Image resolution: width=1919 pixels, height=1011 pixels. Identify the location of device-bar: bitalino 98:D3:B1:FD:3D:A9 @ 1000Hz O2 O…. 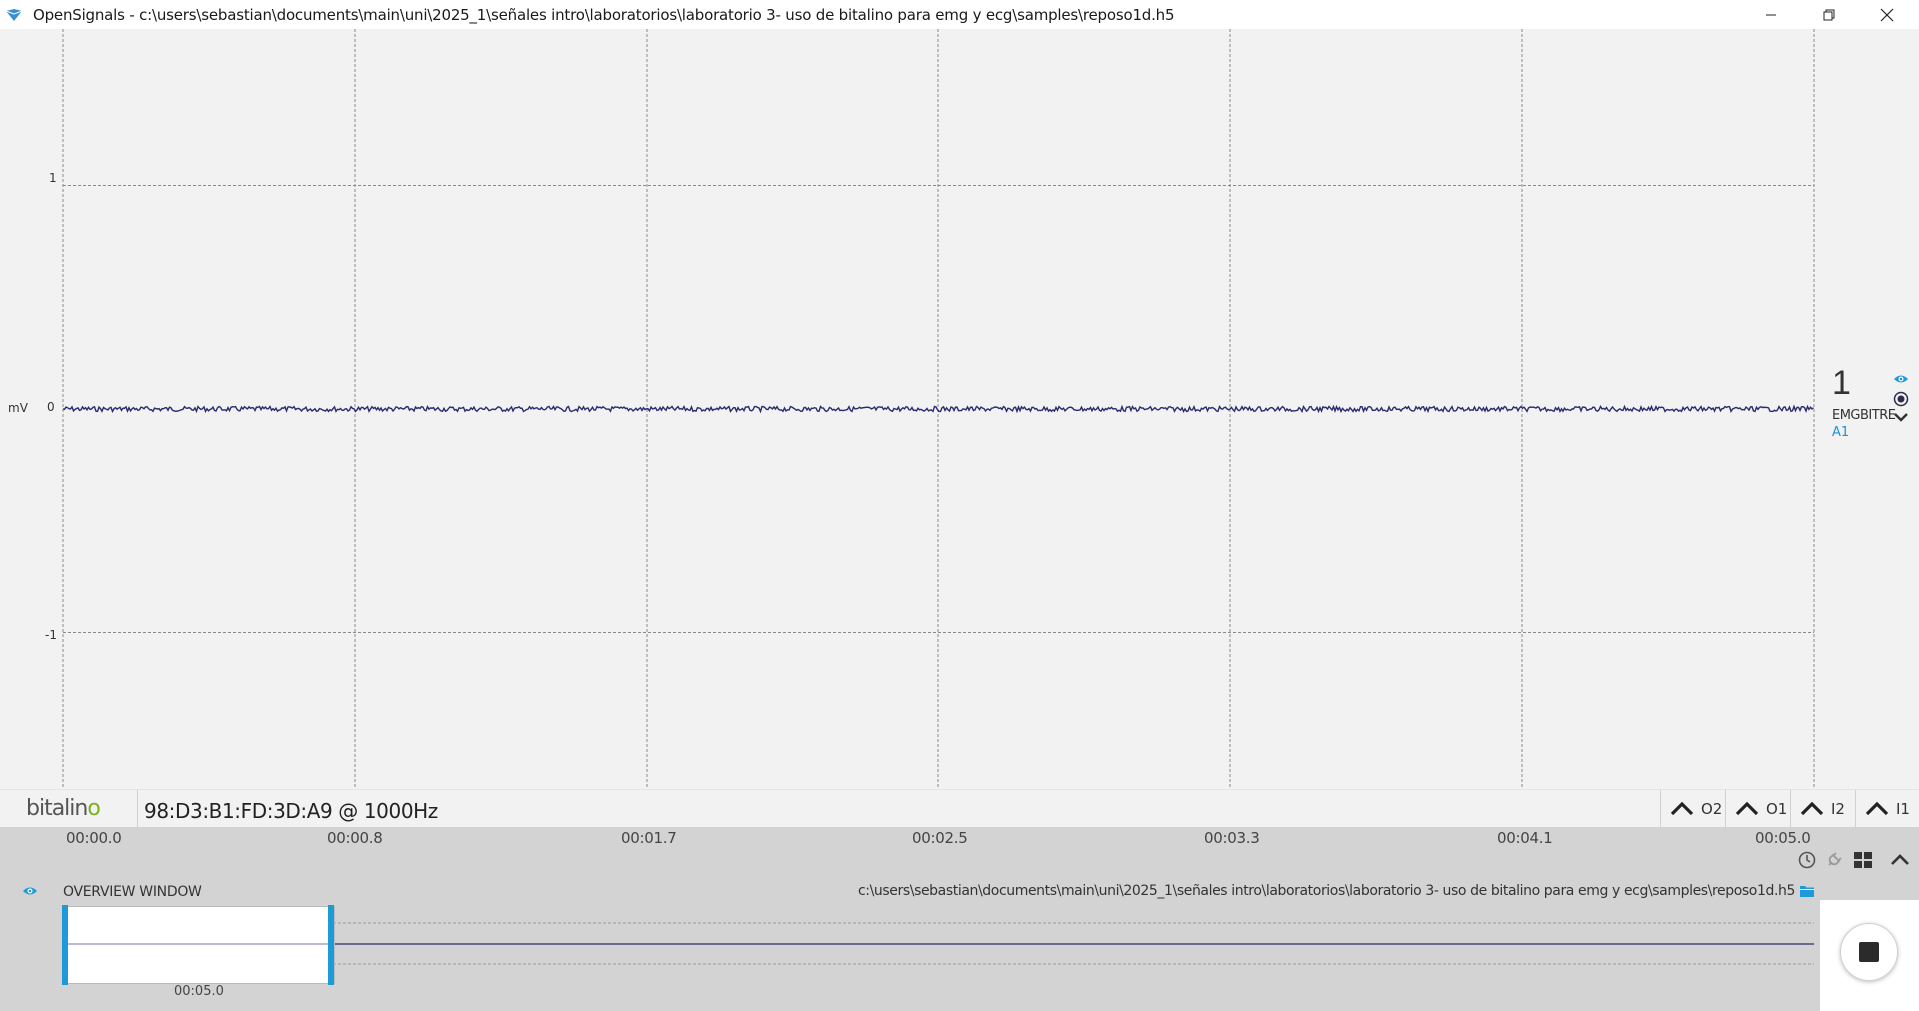
(959, 808).